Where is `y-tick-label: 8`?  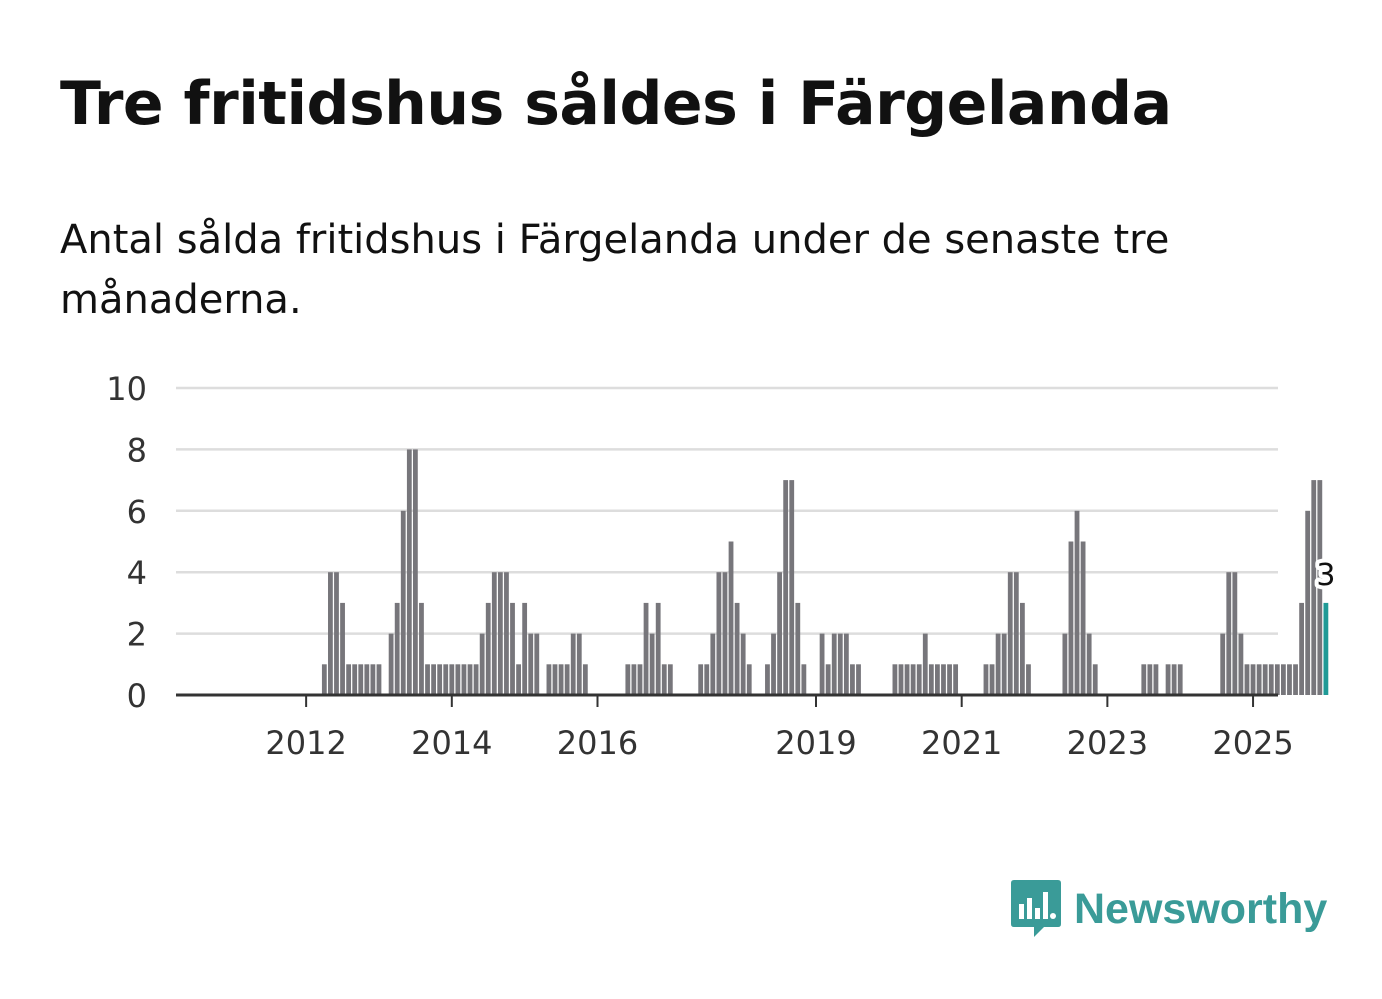 y-tick-label: 8 is located at coordinates (137, 450).